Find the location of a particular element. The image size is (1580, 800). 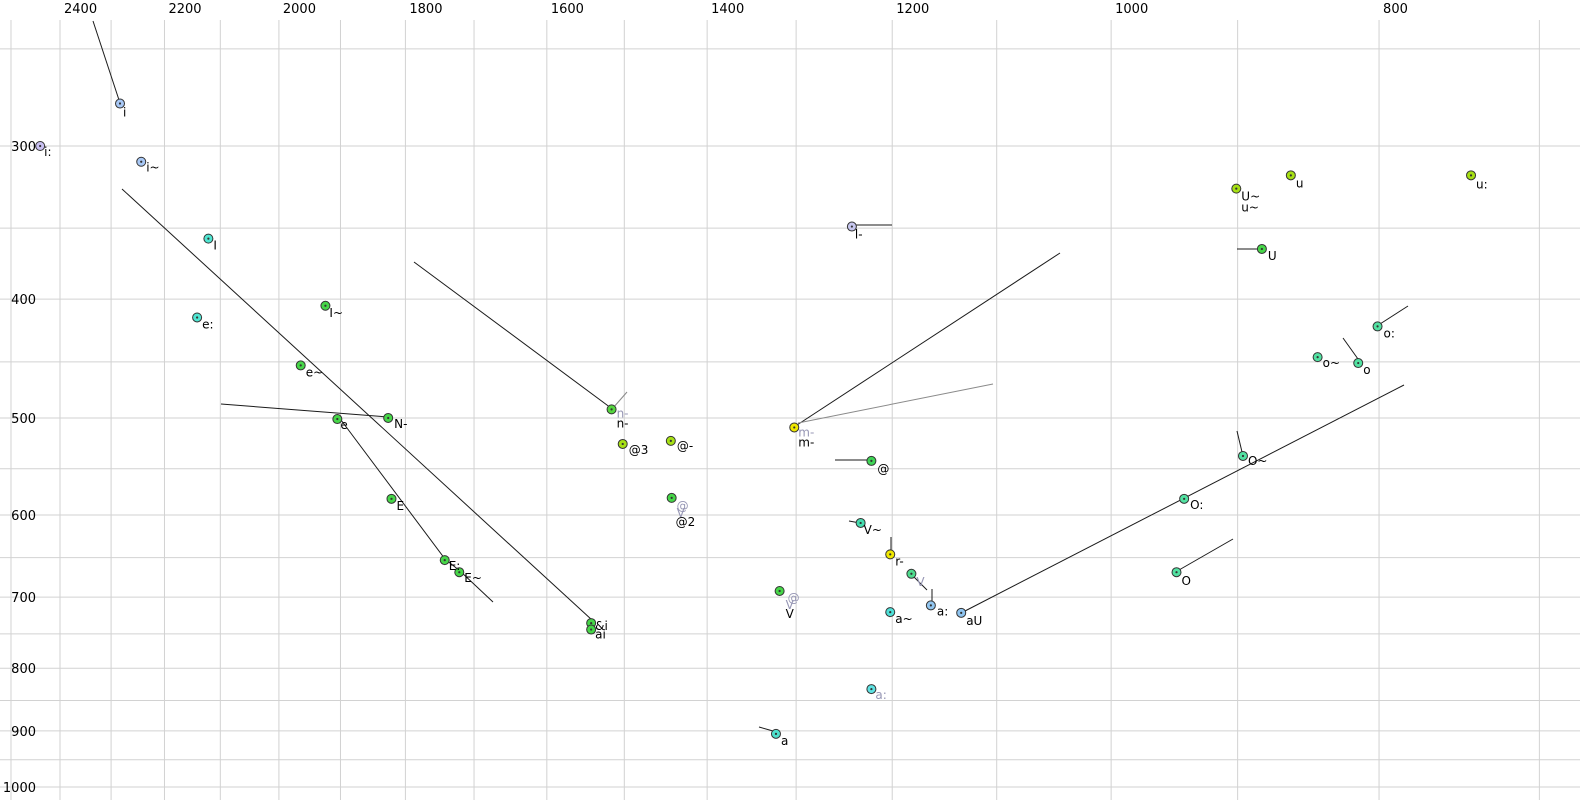

point-center-dot-I~ is located at coordinates (325, 305).